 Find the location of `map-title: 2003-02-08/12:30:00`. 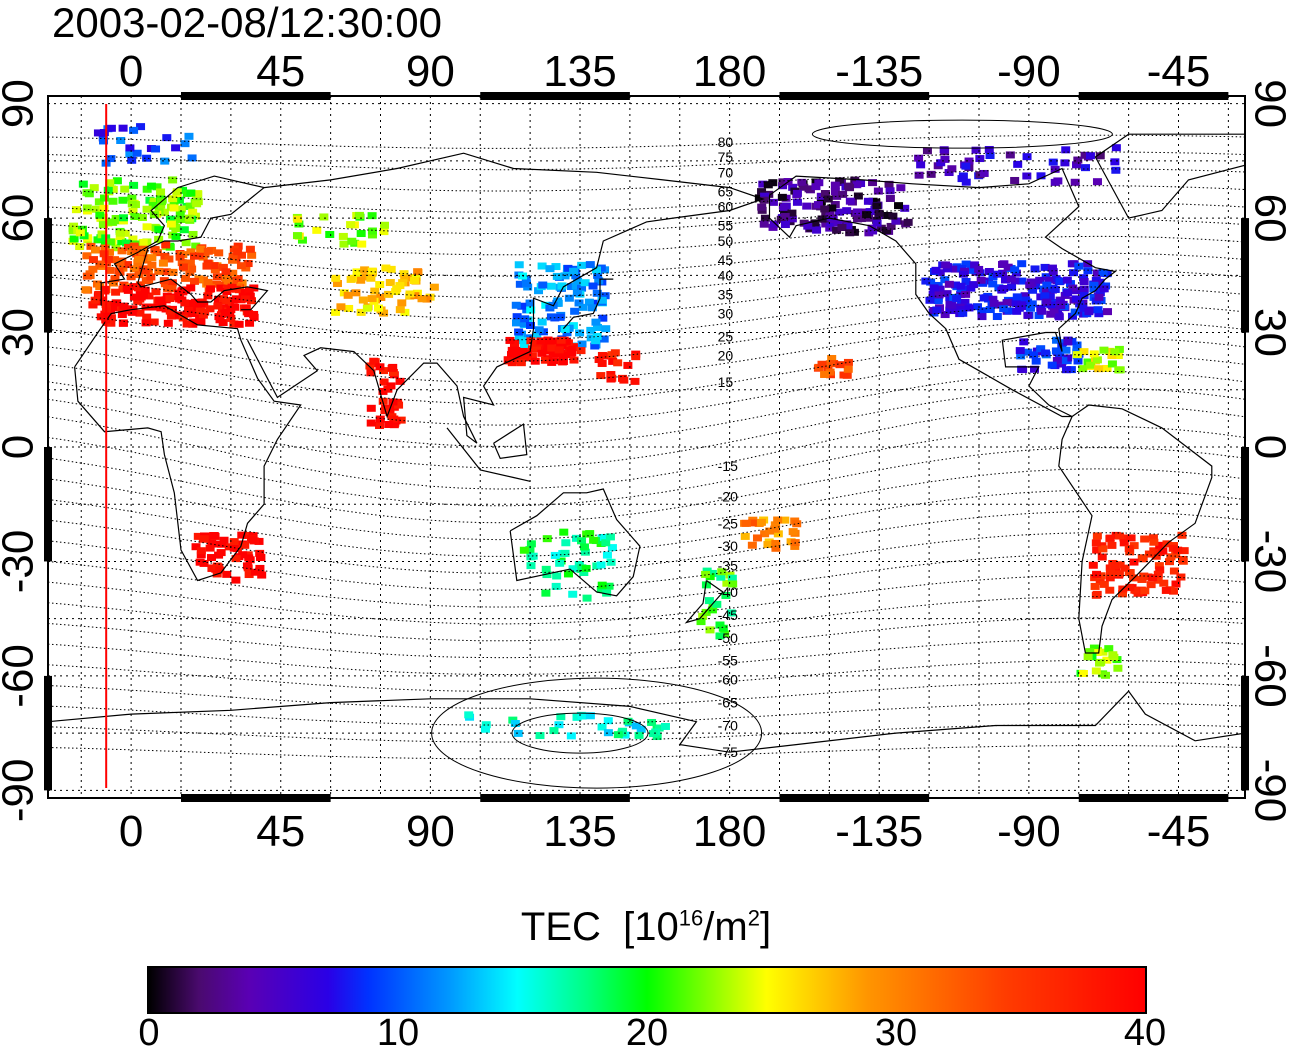

map-title: 2003-02-08/12:30:00 is located at coordinates (247, 23).